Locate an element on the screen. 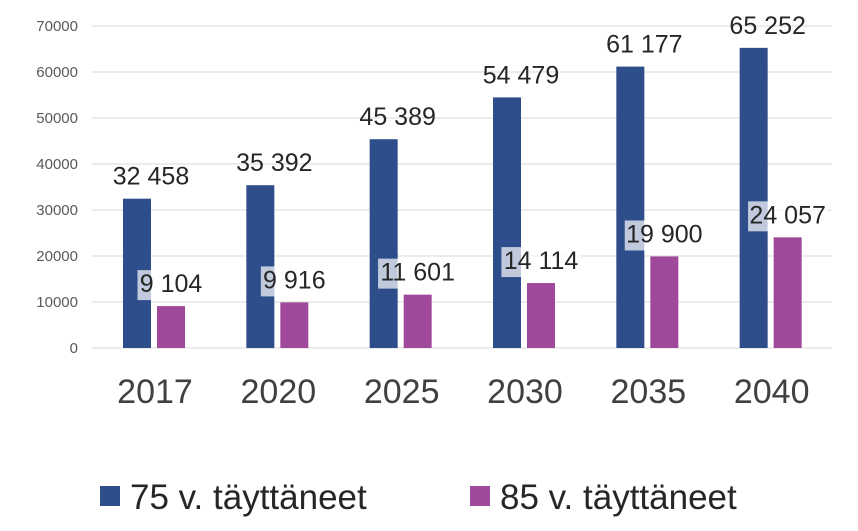 The height and width of the screenshot is (531, 858). x-tick-label: 2020 is located at coordinates (279, 392).